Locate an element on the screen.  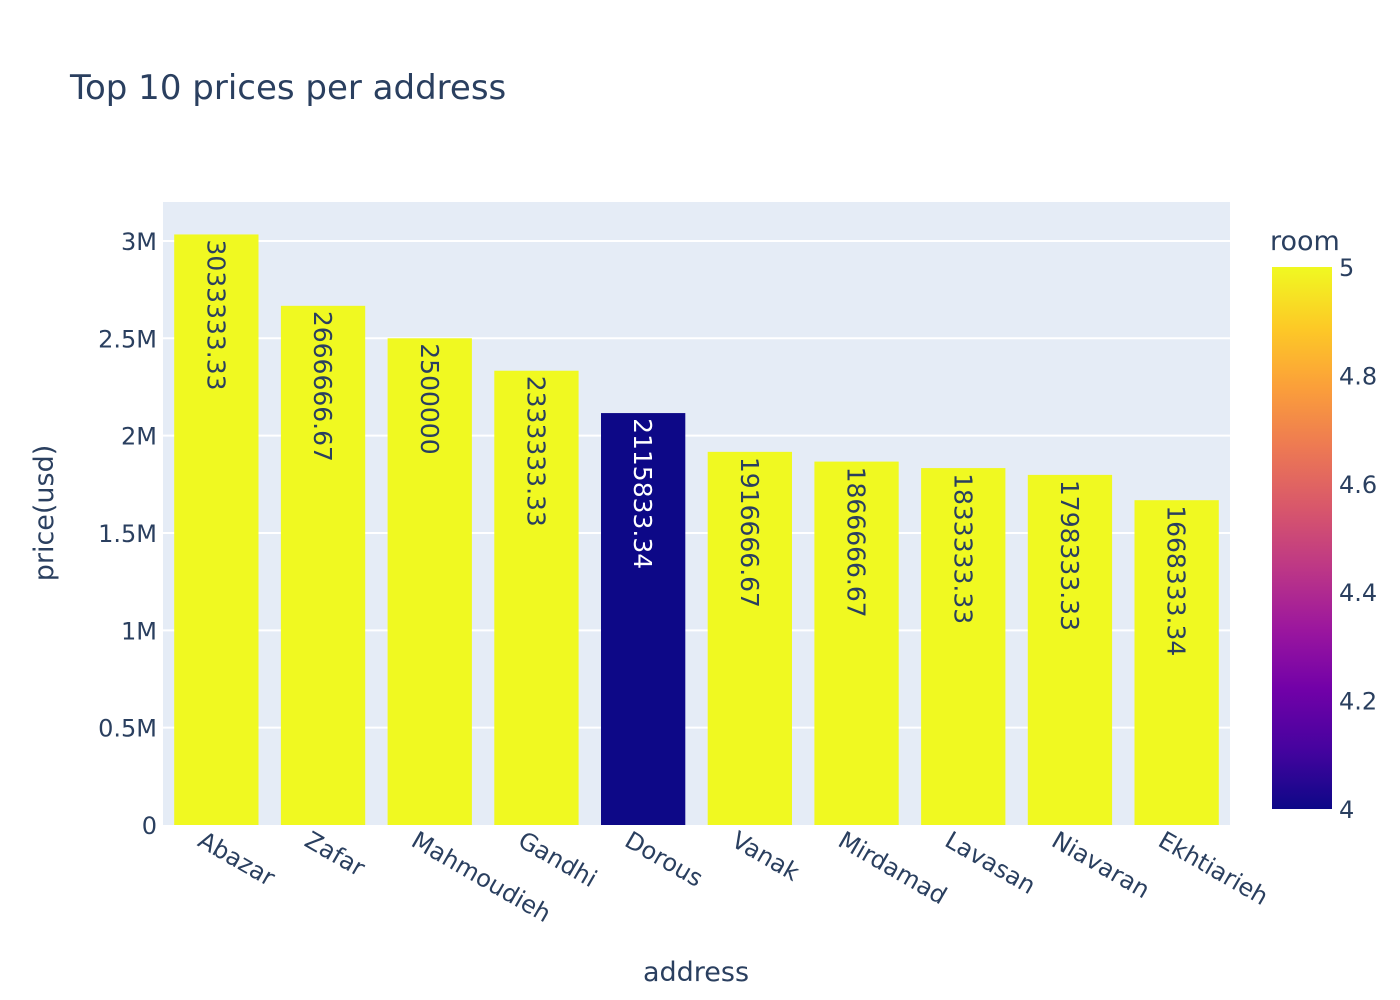
bar-niavaran is located at coordinates (1070, 649).